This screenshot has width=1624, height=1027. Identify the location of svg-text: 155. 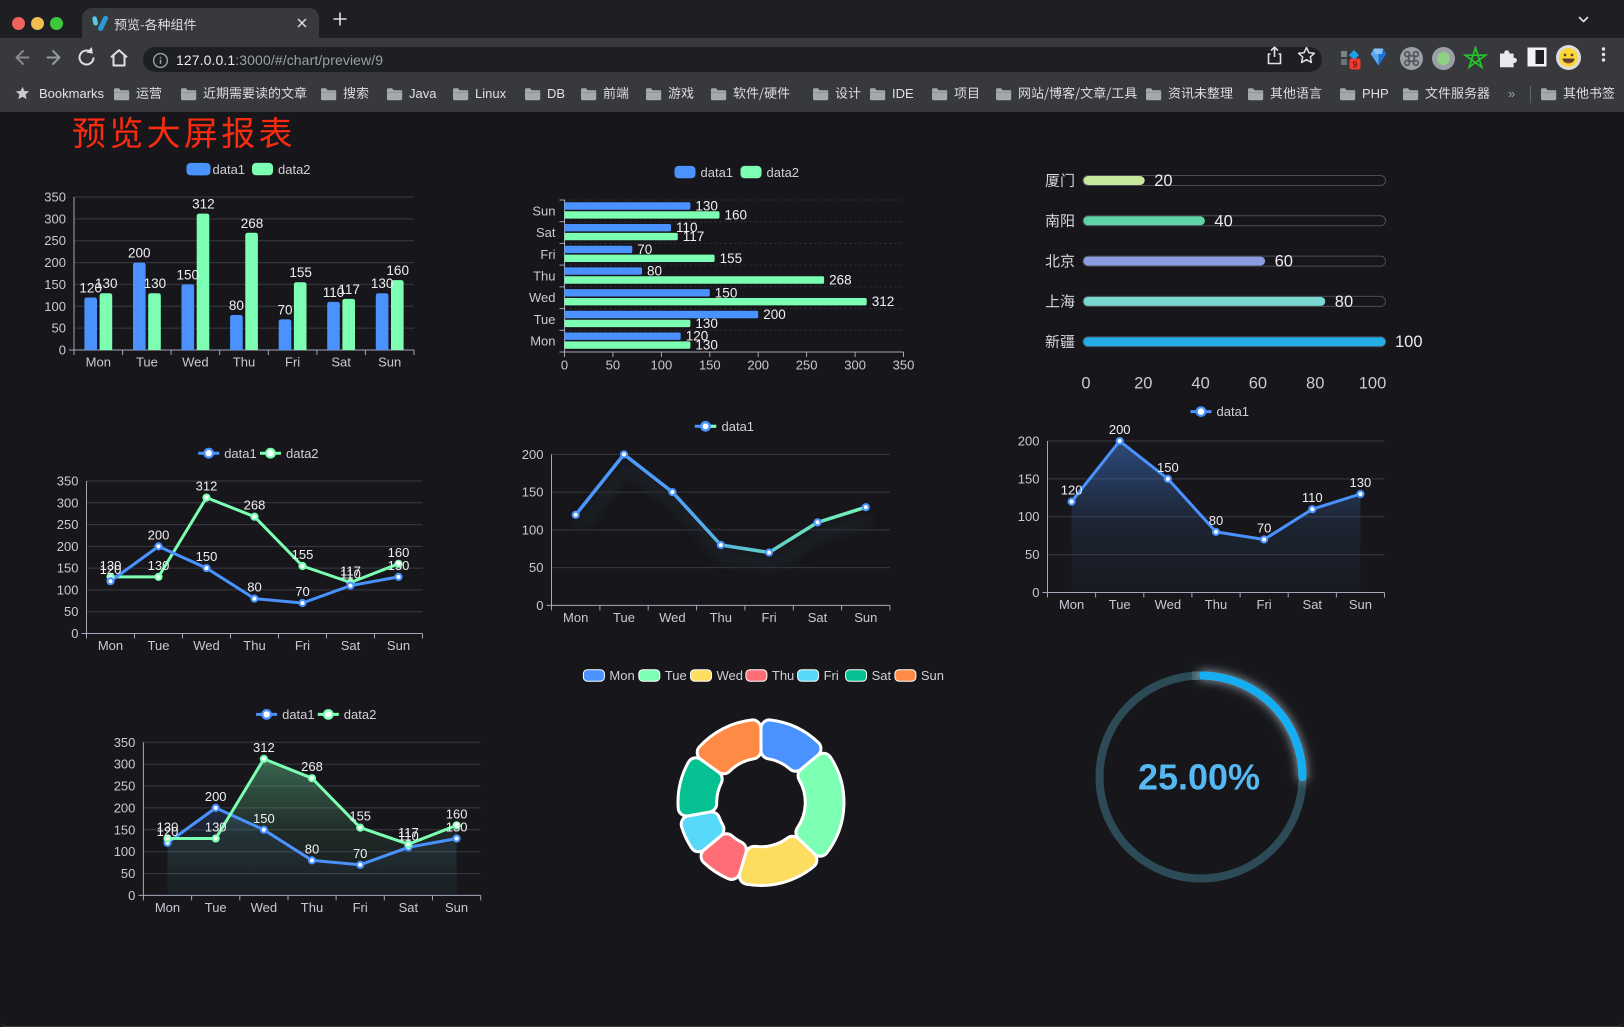
(303, 554).